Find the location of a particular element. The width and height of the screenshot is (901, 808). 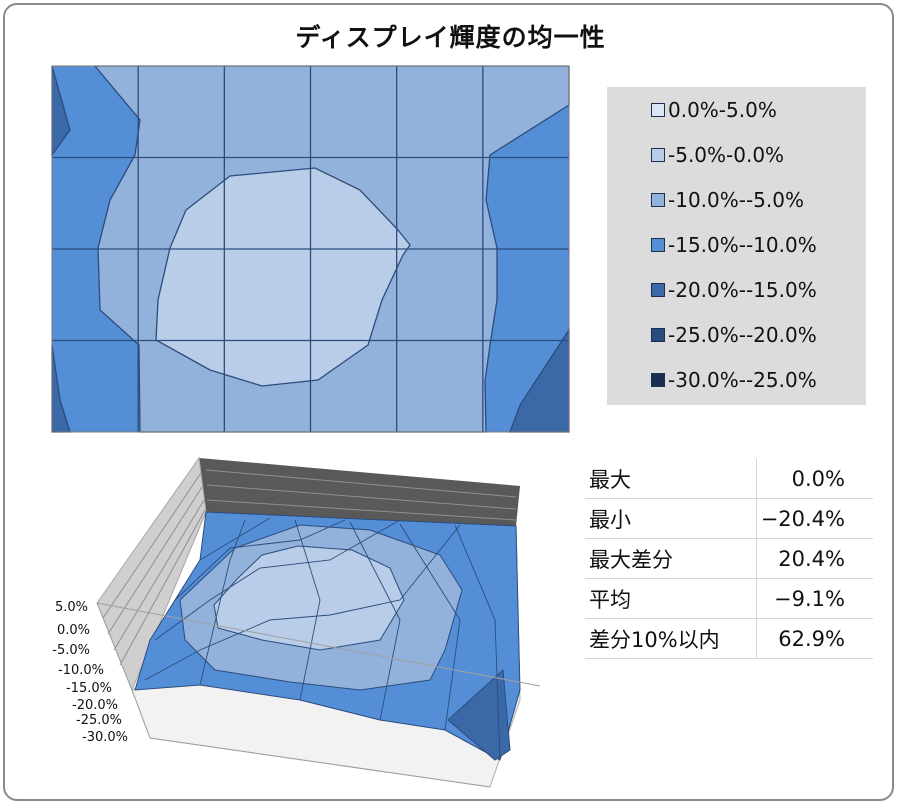

table-row: 最小 −20.4% is located at coordinates (729, 518).